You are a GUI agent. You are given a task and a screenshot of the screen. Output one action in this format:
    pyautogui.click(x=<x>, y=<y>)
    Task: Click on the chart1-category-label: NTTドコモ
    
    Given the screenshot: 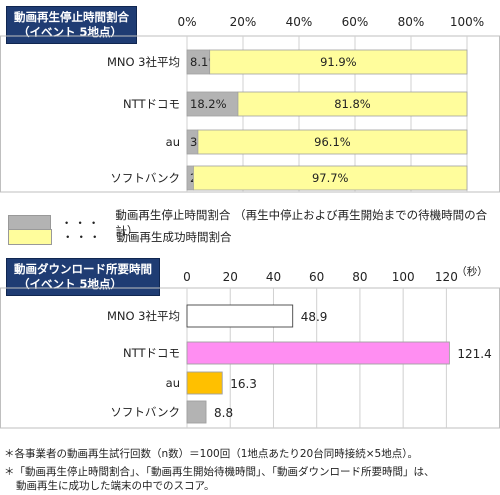 What is the action you would take?
    pyautogui.click(x=151, y=104)
    